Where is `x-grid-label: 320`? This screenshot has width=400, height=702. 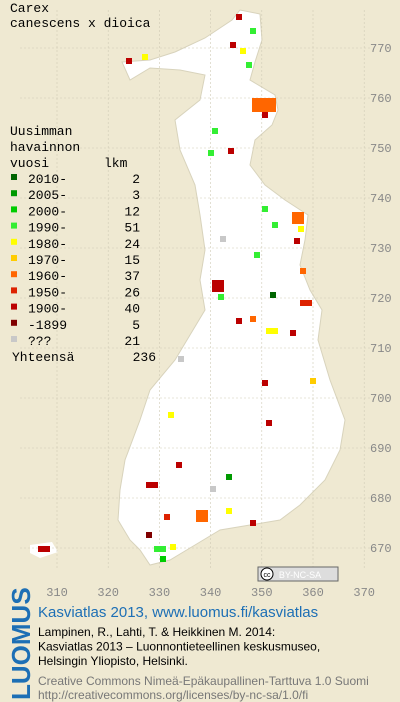
x-grid-label: 320 is located at coordinates (108, 593).